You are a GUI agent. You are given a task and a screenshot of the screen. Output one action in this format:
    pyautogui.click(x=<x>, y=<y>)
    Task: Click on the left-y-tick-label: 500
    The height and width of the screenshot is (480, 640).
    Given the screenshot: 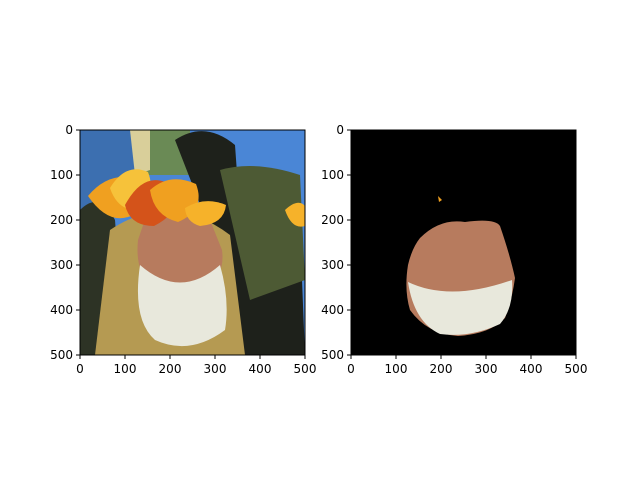 What is the action you would take?
    pyautogui.click(x=61, y=355)
    